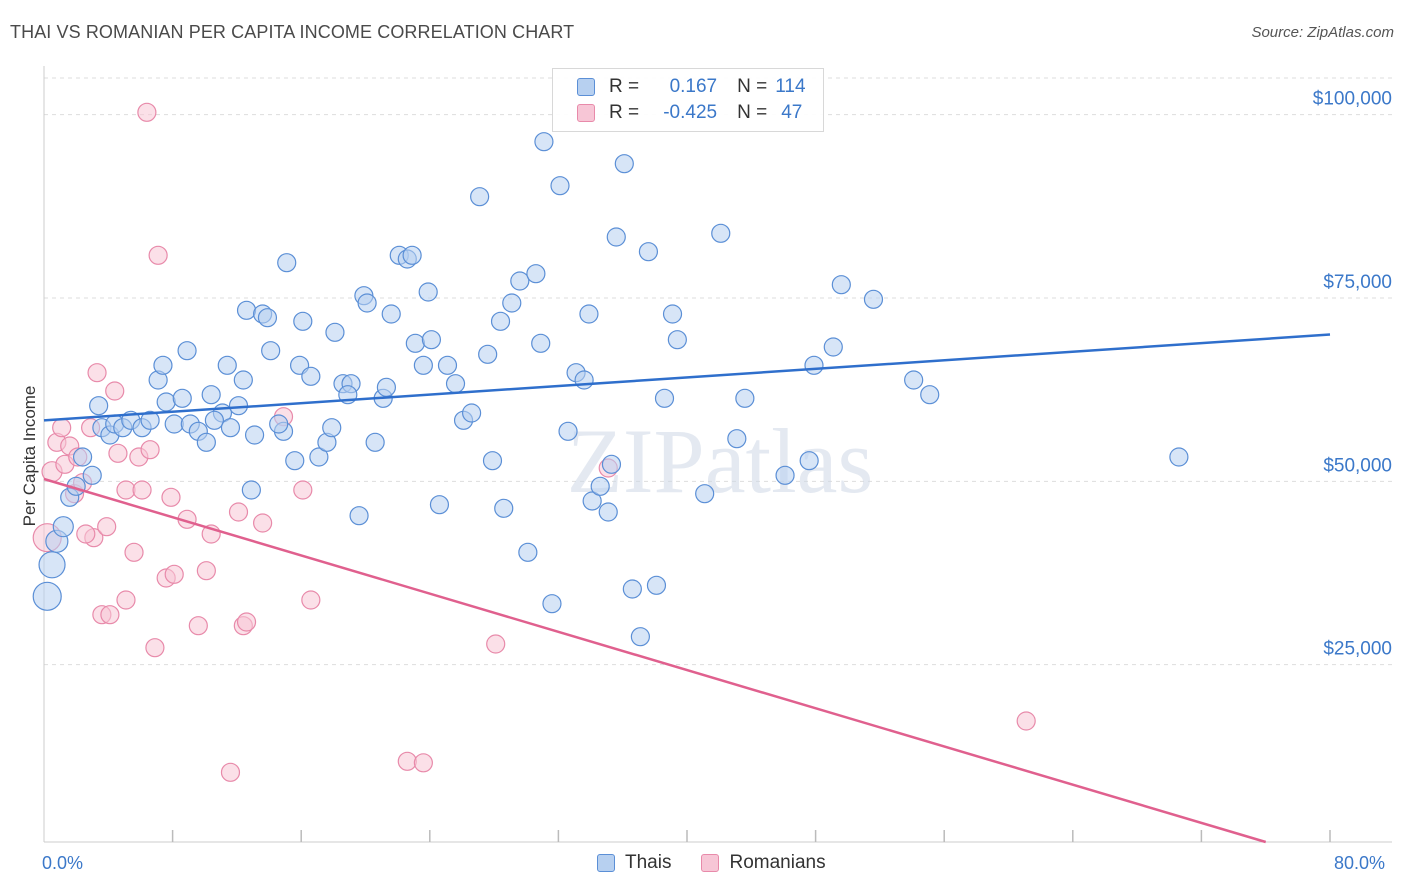  What do you see at coordinates (63, 863) in the screenshot?
I see `x-tick-min: 0.0%` at bounding box center [63, 863].